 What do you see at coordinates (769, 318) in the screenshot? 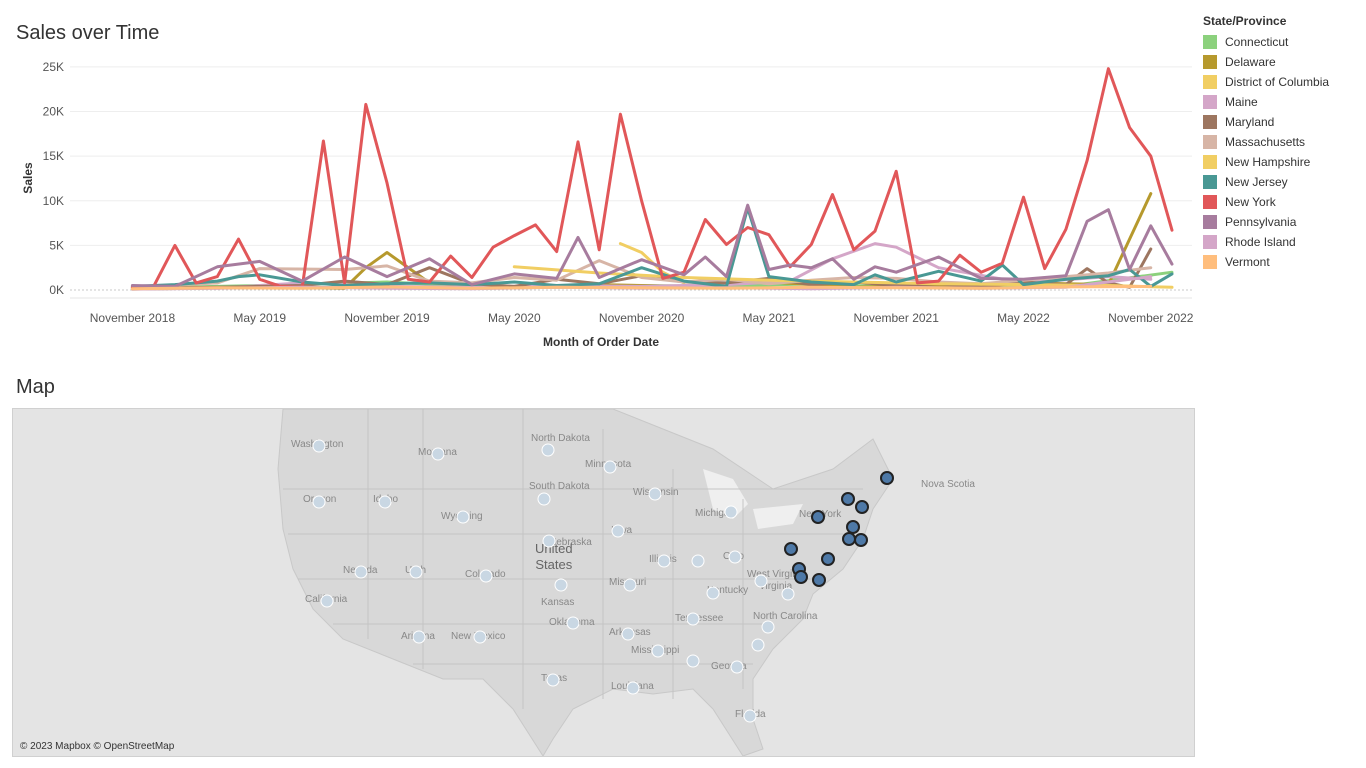
I see `x-tick-label: May 2021` at bounding box center [769, 318].